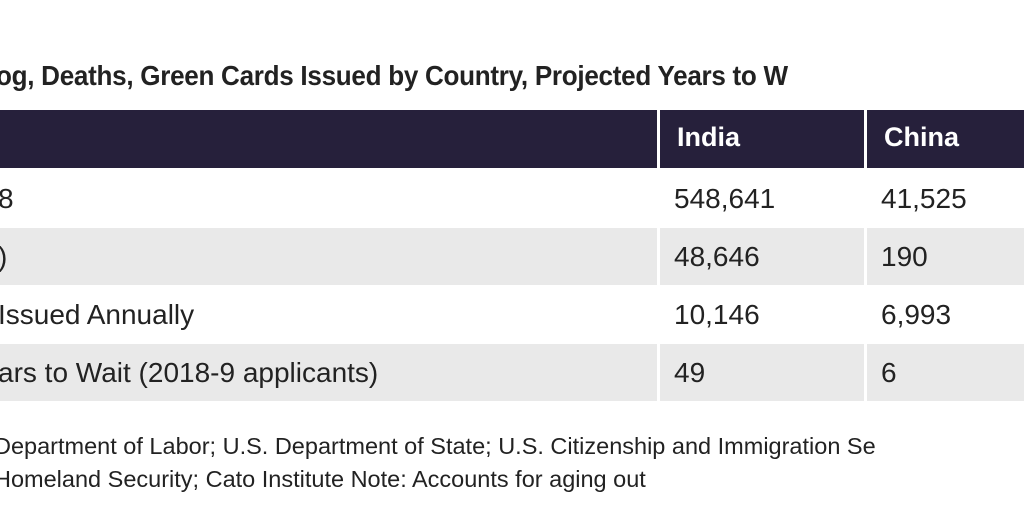 This screenshot has width=1024, height=512. Describe the element at coordinates (762, 256) in the screenshot. I see `table-cell: 48,646` at that location.